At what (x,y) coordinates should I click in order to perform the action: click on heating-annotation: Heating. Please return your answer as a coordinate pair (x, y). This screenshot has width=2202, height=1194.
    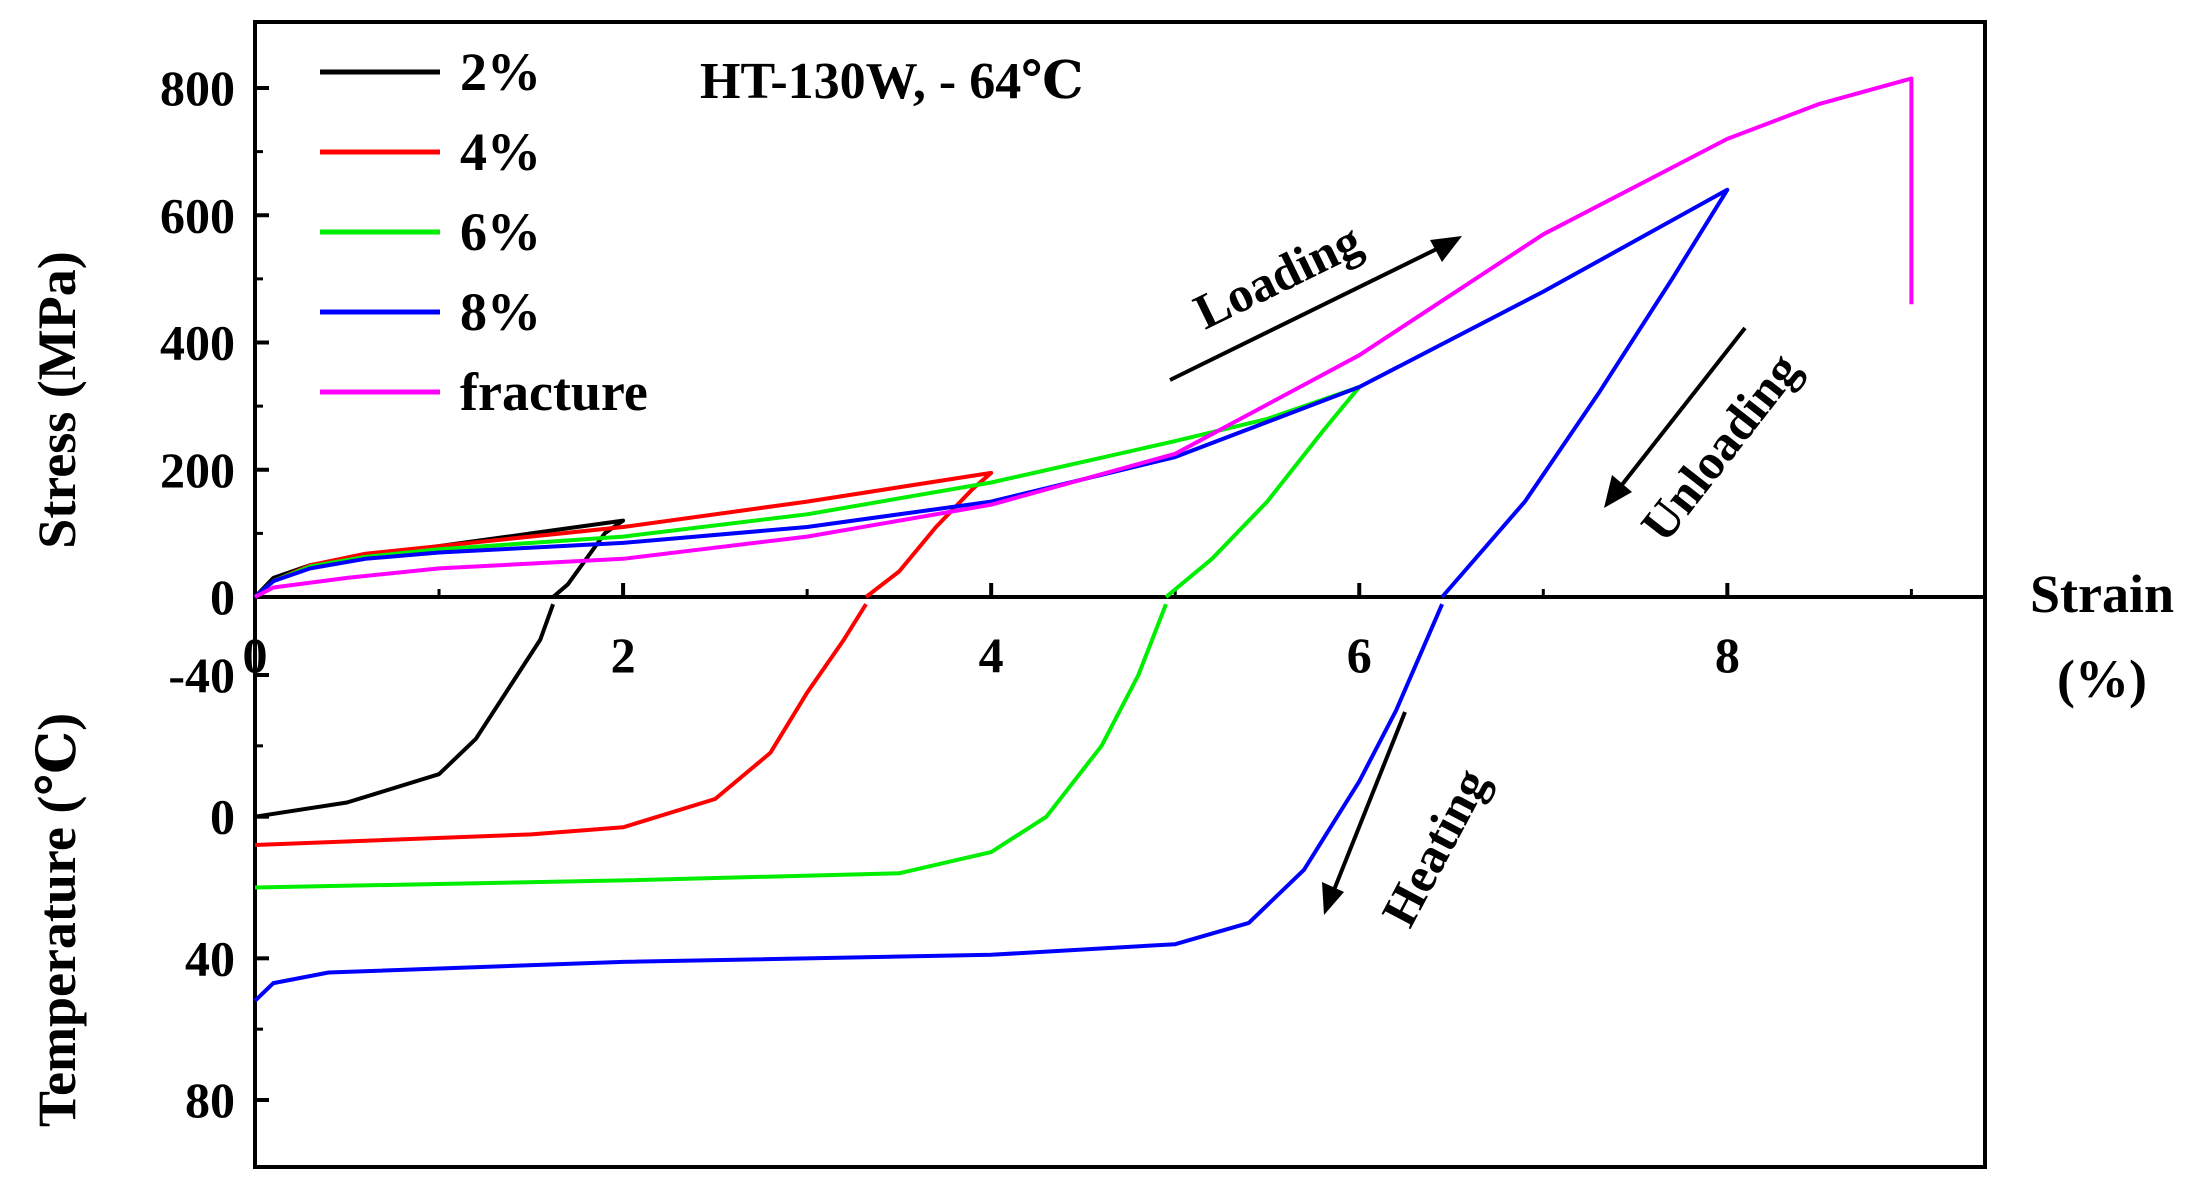
    Looking at the image, I should click on (1410, 823).